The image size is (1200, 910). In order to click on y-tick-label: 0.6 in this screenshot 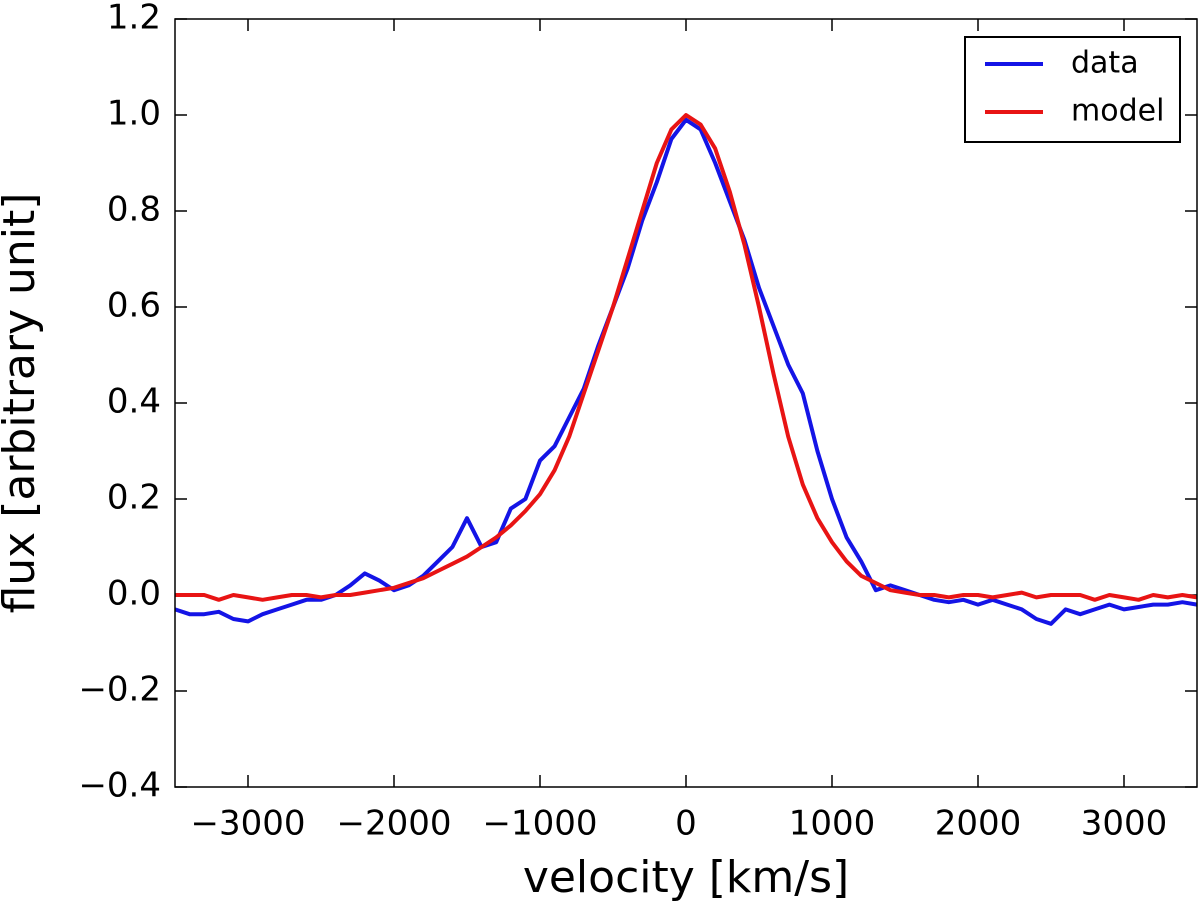, I will do `click(134, 306)`.